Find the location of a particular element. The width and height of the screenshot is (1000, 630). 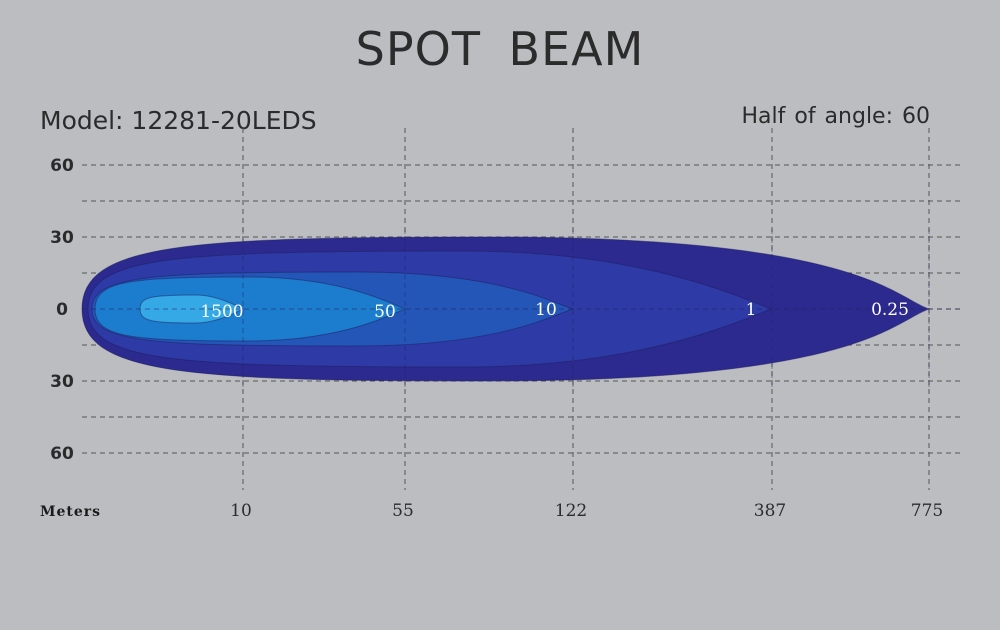

contour-value-label: 1 is located at coordinates (751, 310).